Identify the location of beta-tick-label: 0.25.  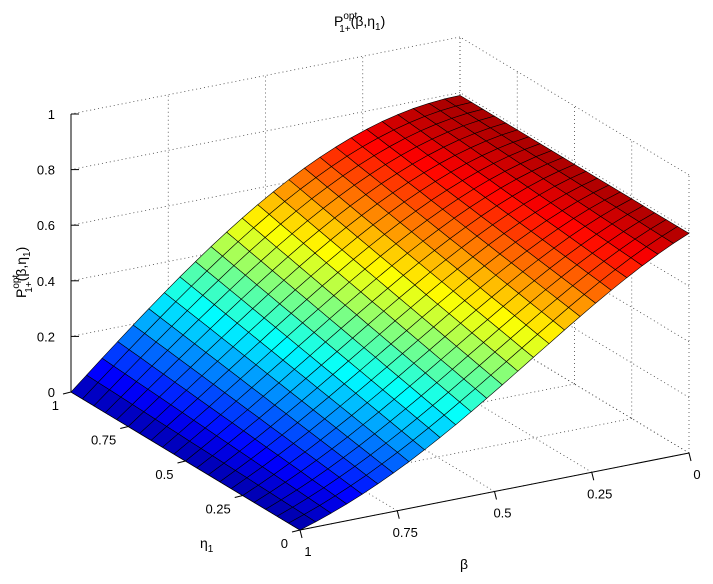
(599, 493).